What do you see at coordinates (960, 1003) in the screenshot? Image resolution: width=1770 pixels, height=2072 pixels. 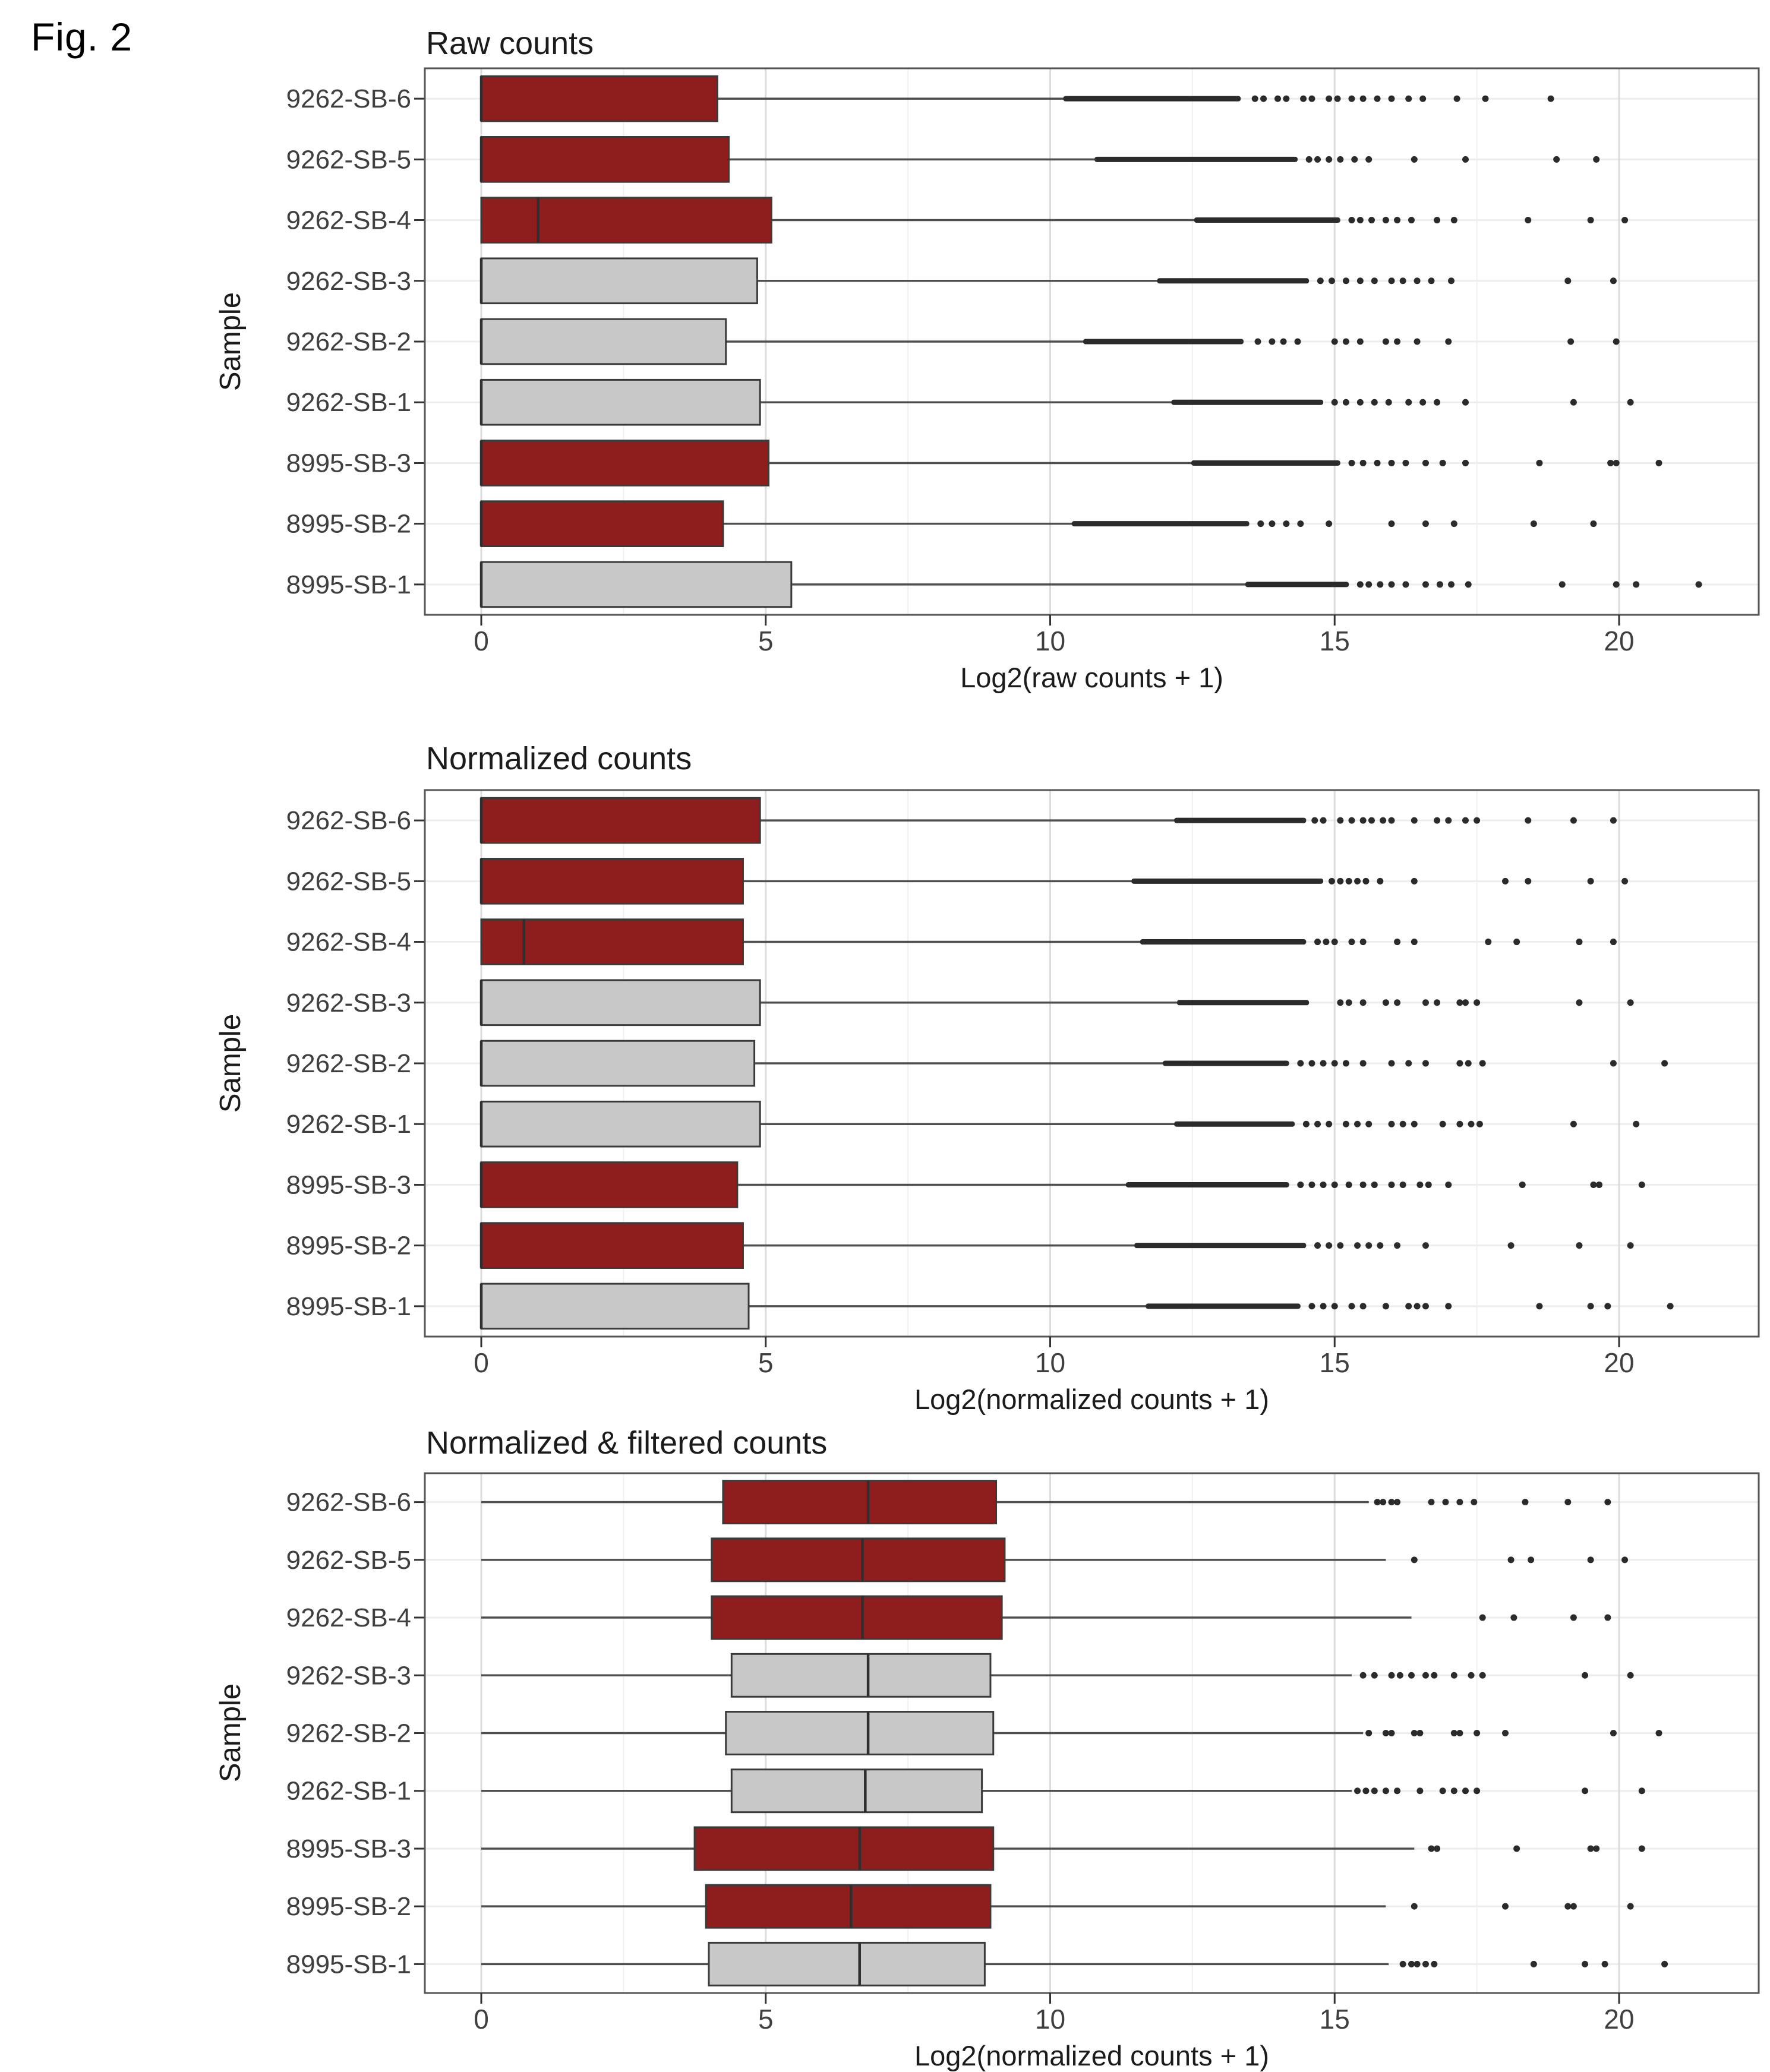 I see `boxplot-row-9262-SB-3: 9262-SB-3` at bounding box center [960, 1003].